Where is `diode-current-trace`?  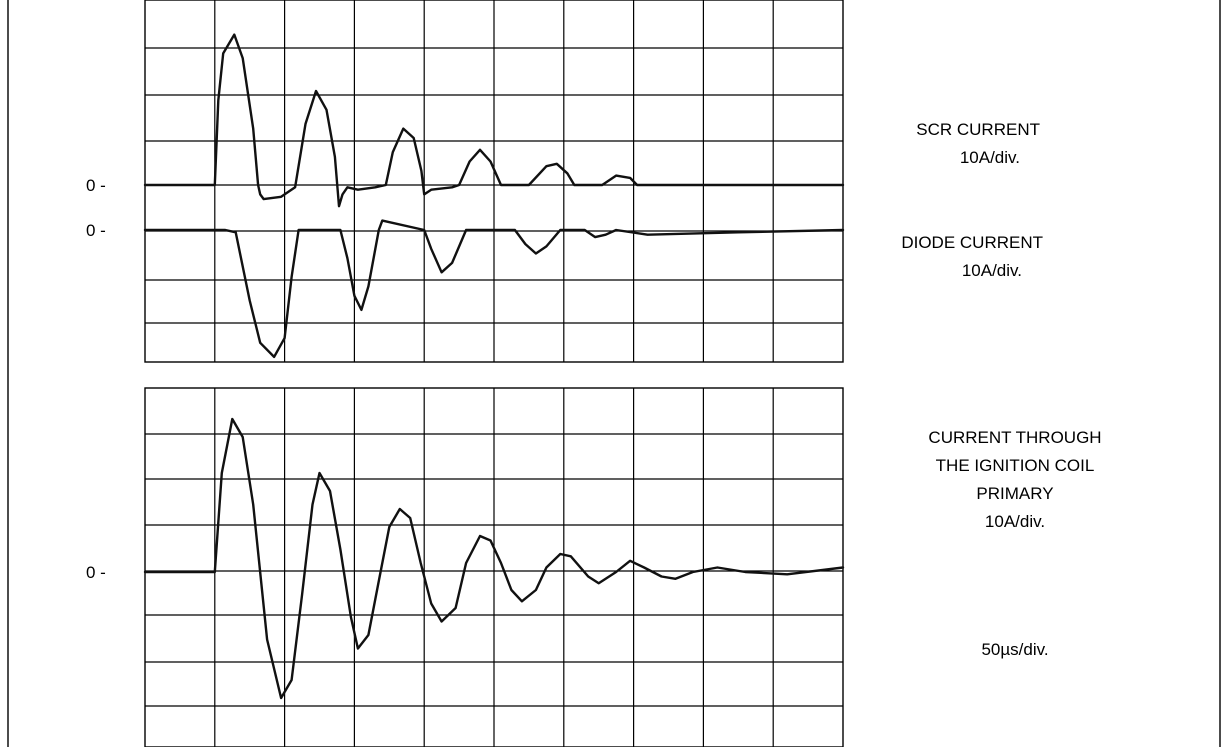
diode-current-trace is located at coordinates (494, 289).